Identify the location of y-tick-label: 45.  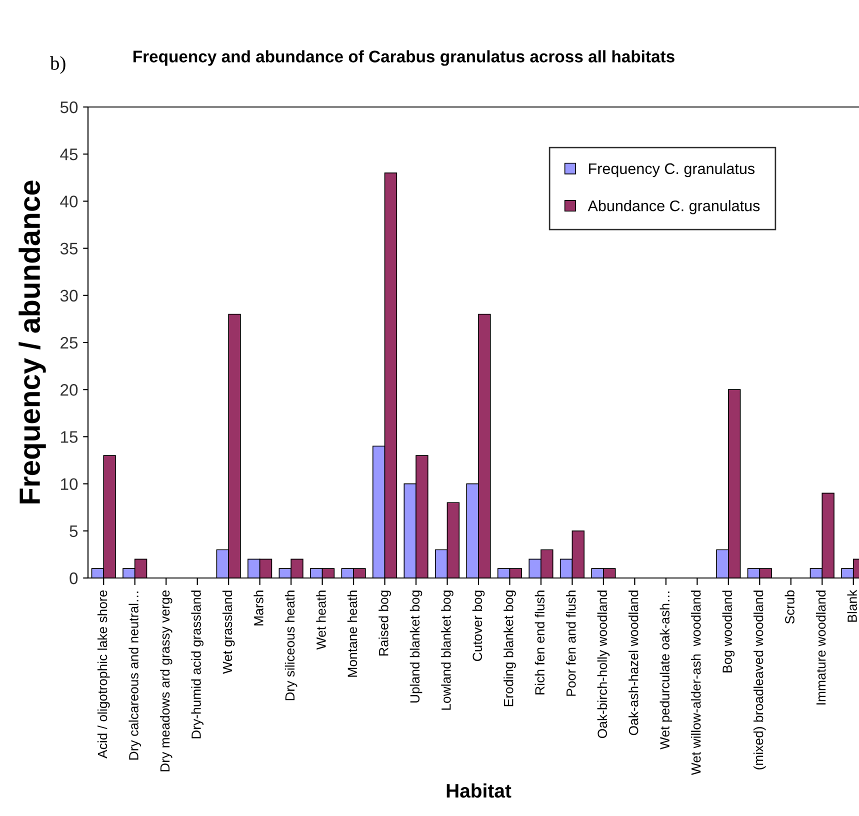
(69, 154).